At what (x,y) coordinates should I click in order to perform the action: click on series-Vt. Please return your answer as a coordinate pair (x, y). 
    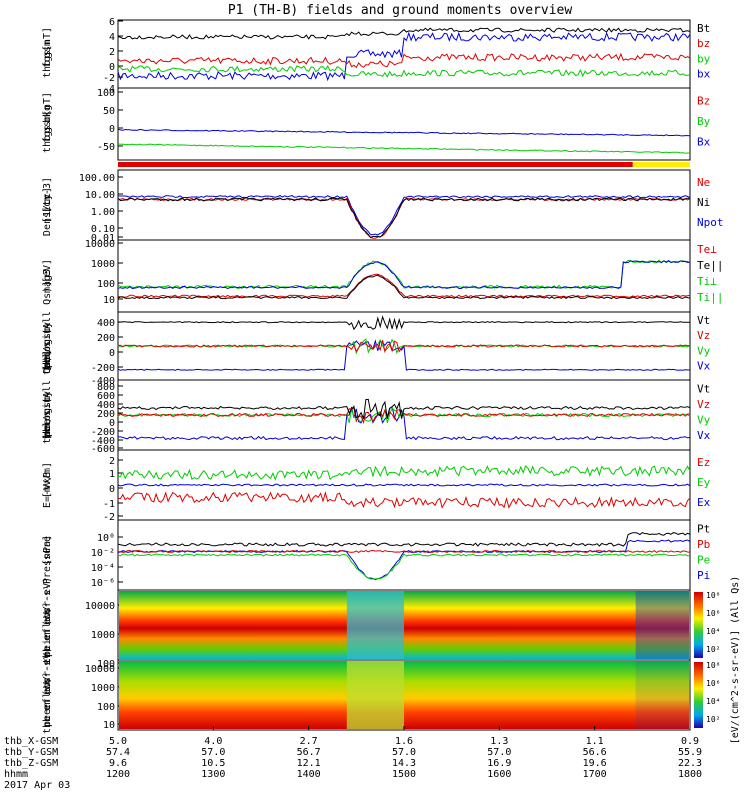
    Looking at the image, I should click on (404, 323).